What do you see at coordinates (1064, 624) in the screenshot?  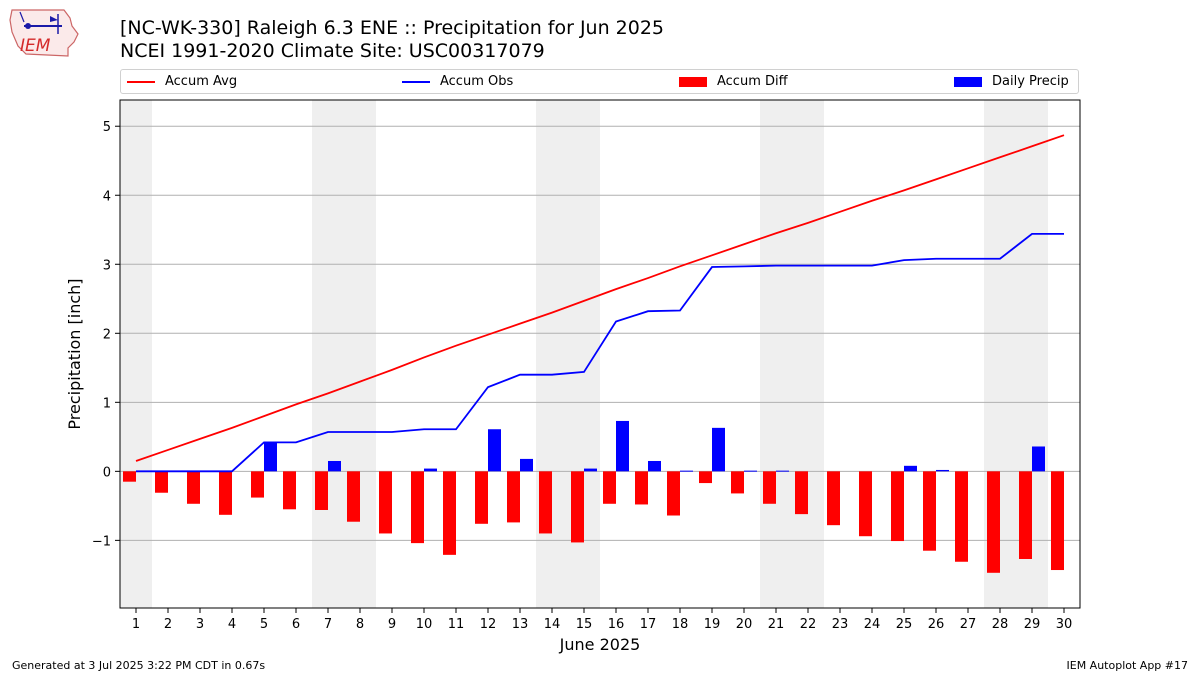 I see `x-tick-label: 30` at bounding box center [1064, 624].